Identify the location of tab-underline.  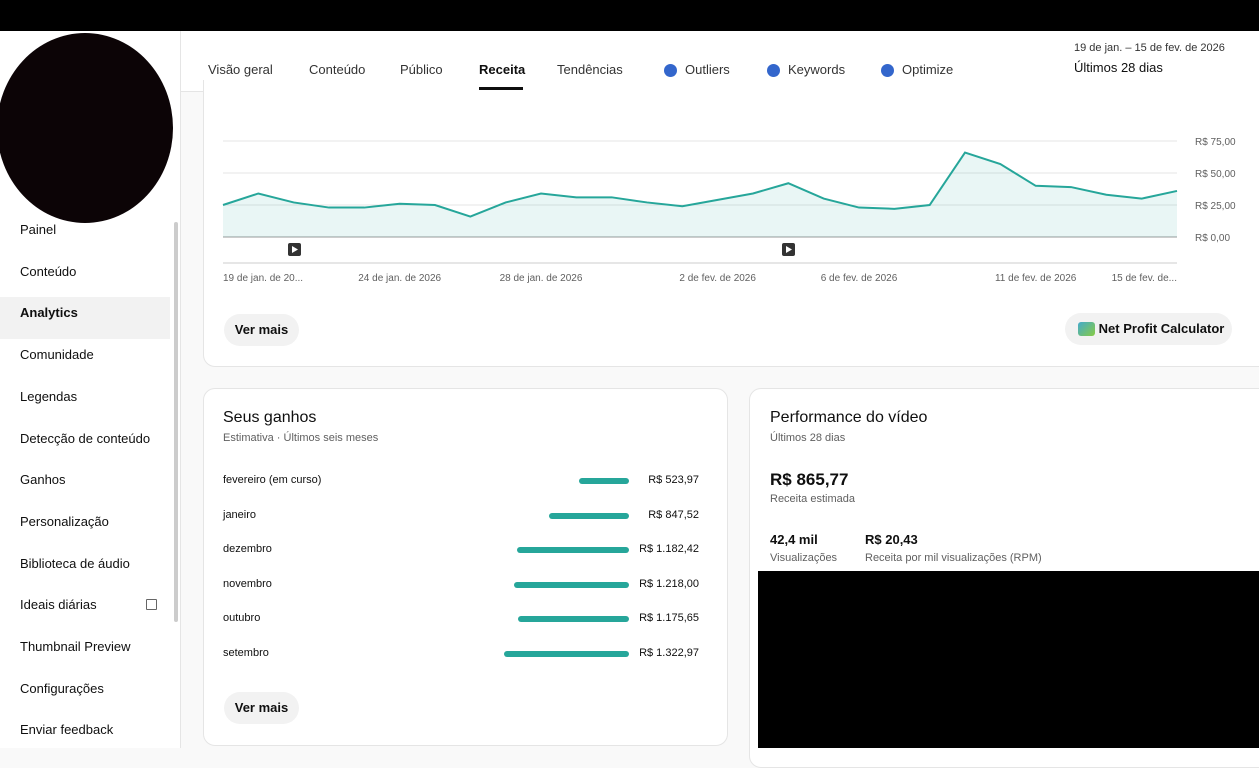
(501, 88).